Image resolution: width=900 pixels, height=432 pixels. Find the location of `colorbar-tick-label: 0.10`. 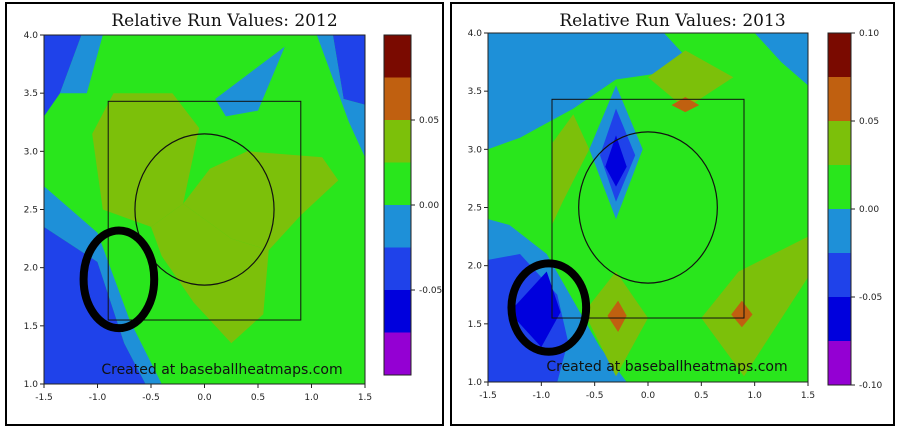

colorbar-tick-label: 0.10 is located at coordinates (869, 34).